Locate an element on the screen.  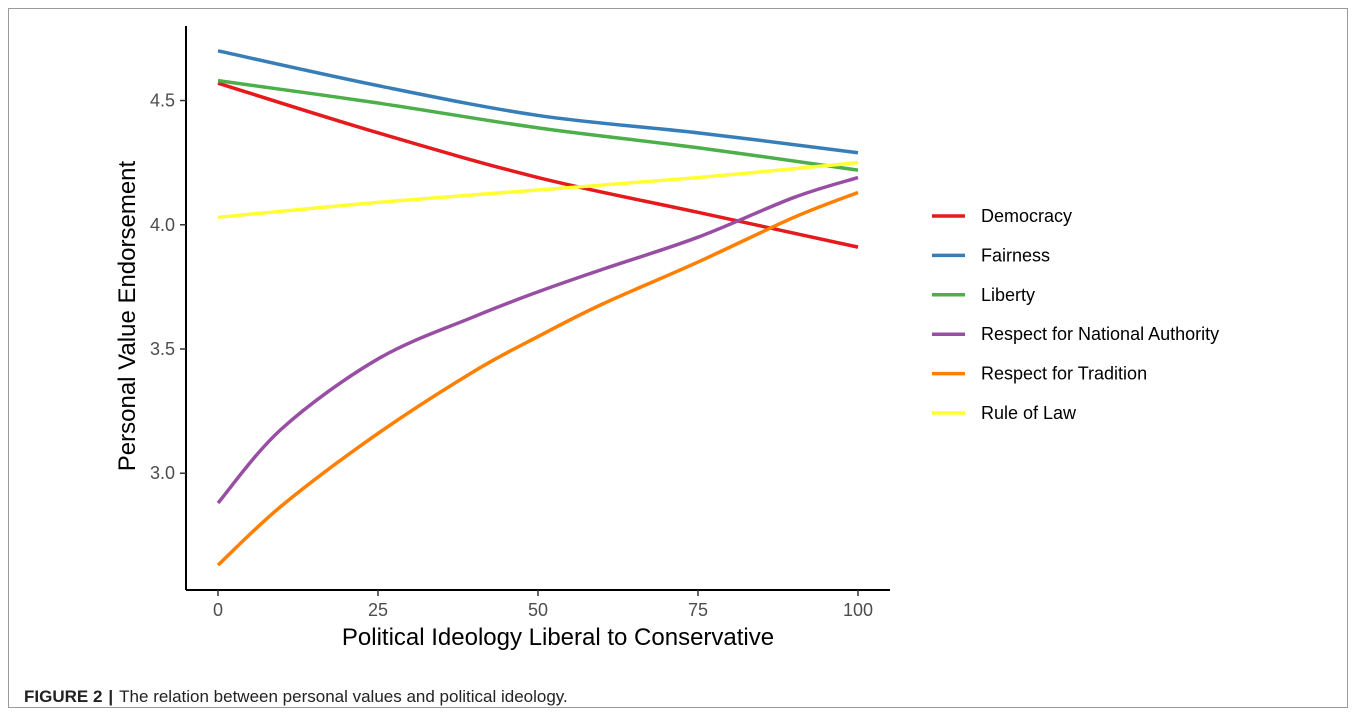
legend-label-respect-for-tradition: Respect for Tradition is located at coordinates (1064, 374).